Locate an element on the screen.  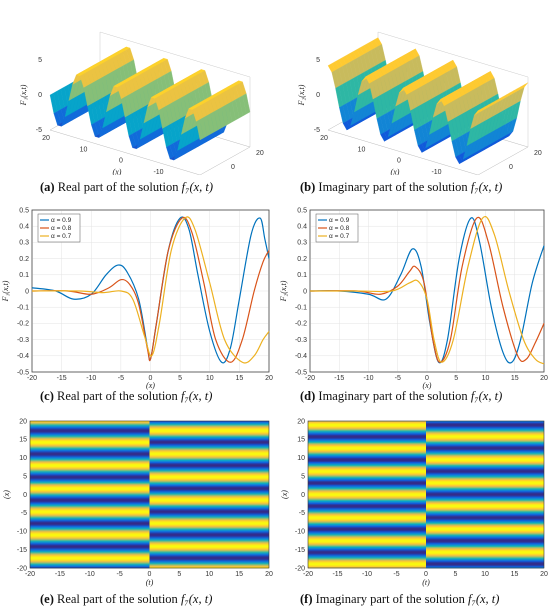
z-axis-label: F₁(x,t) is located at coordinates (23, 95).